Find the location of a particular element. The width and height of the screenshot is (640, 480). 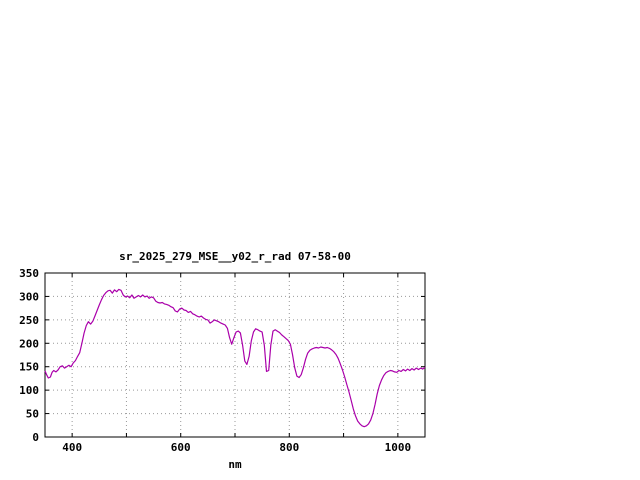

chart-title: sr_2025_279_MSE__y02_r_rad 07-58-00 is located at coordinates (235, 256).